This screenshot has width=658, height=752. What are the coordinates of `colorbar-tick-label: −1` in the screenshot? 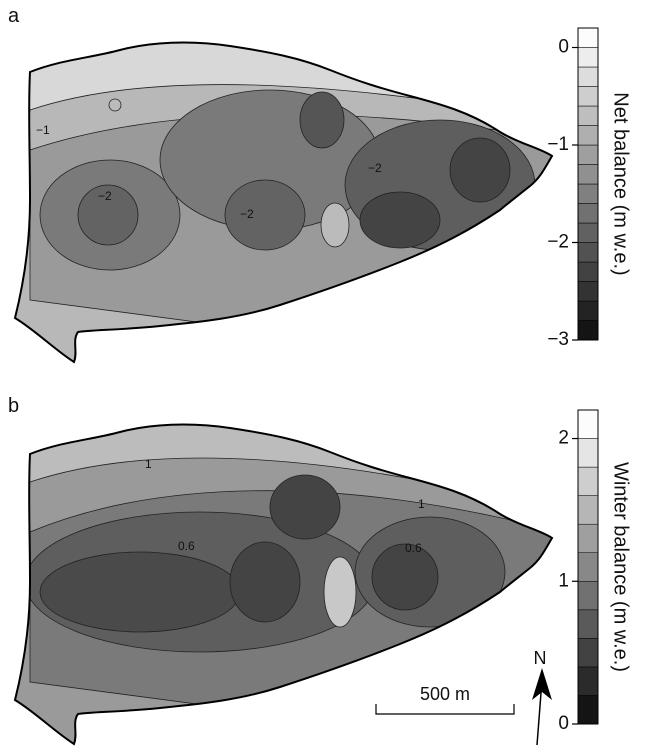 It's located at (558, 144).